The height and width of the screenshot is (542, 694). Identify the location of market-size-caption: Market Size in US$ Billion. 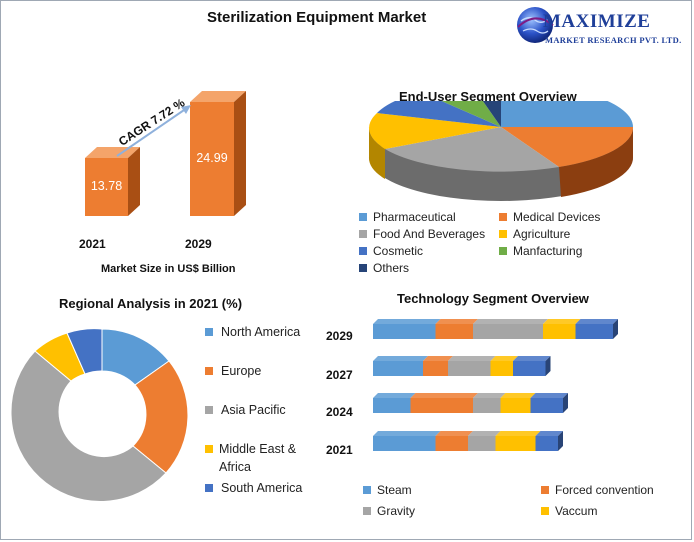
(168, 269).